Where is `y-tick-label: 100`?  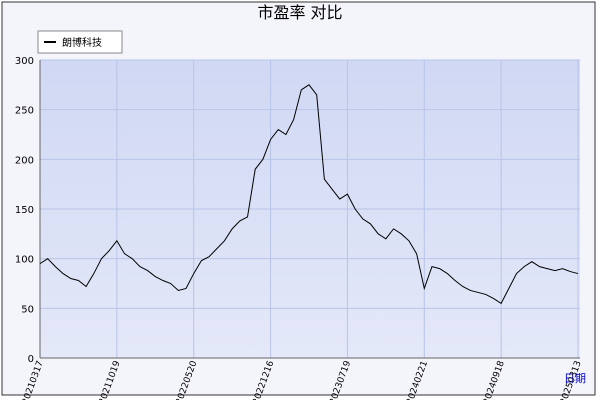 y-tick-label: 100 is located at coordinates (24, 260).